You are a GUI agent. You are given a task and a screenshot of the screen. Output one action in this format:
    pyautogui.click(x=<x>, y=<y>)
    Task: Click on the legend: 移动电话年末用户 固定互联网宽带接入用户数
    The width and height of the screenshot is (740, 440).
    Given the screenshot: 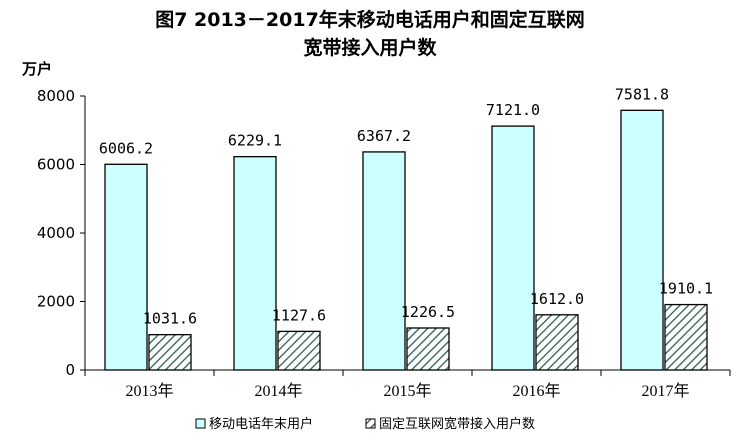 What is the action you would take?
    pyautogui.click(x=365, y=424)
    